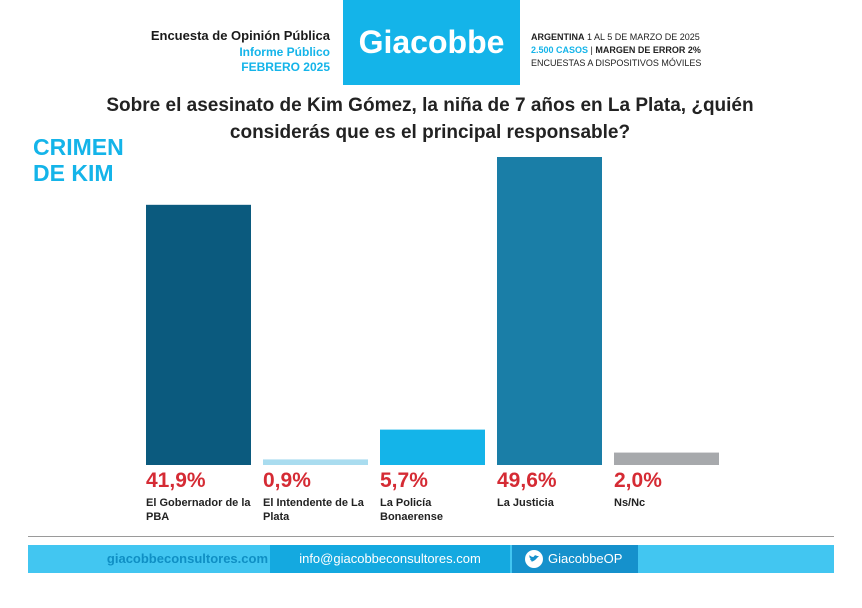 This screenshot has width=862, height=608. Describe the element at coordinates (240, 35) in the screenshot. I see `survey: Encuesta de Opinión Pública` at that location.